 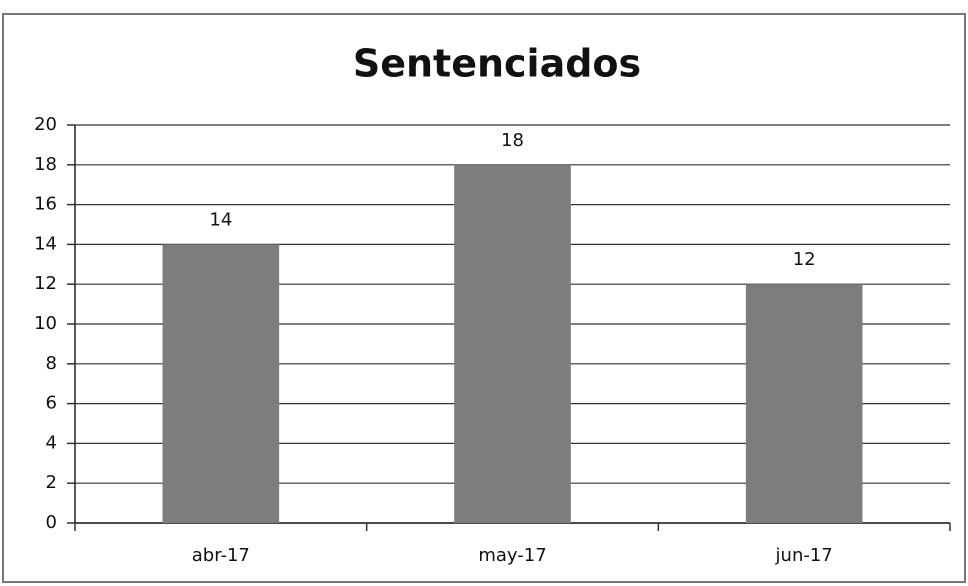 I want to click on x-tick-label: jun-17, so click(x=804, y=555).